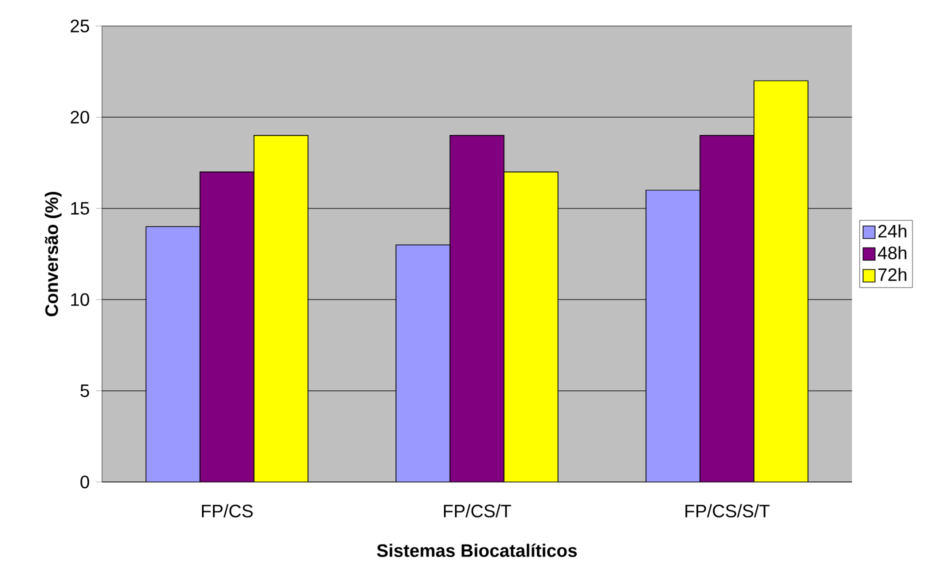  Describe the element at coordinates (85, 391) in the screenshot. I see `y-tick-label: 5` at that location.